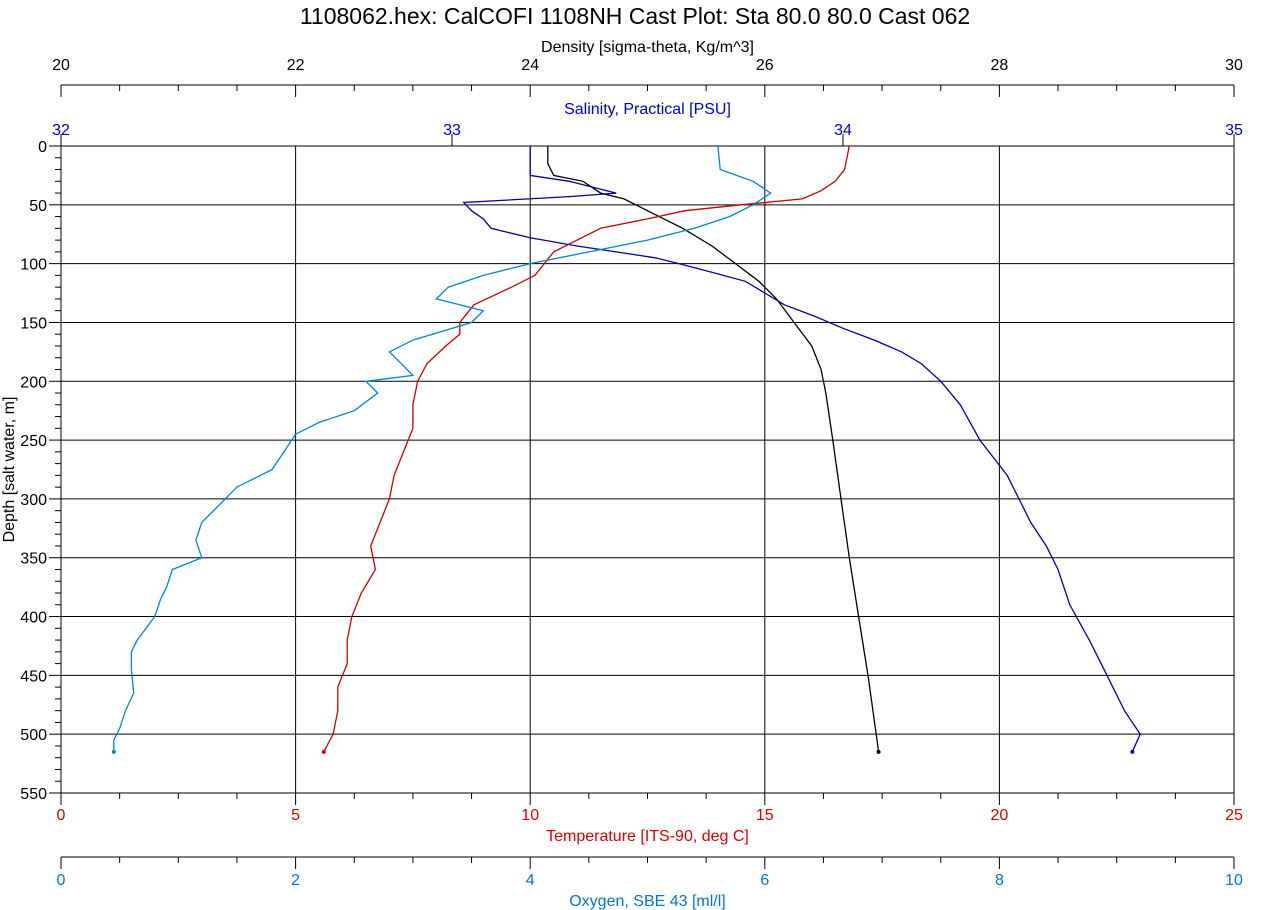  Describe the element at coordinates (61, 880) in the screenshot. I see `oxygen-tick-label: 0` at that location.